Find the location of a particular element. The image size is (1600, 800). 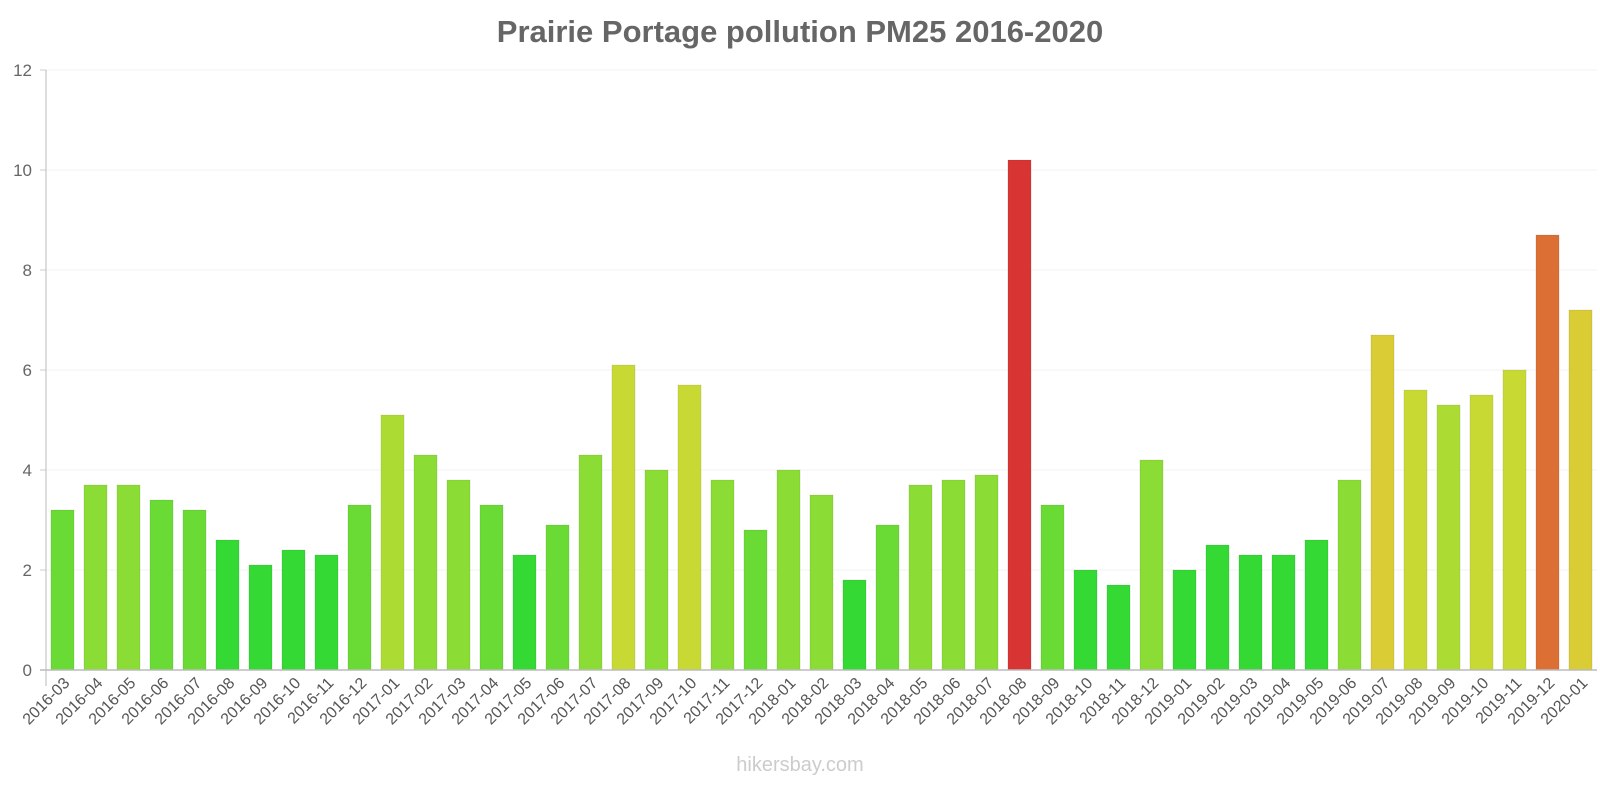

y-tick-label: 0 is located at coordinates (27, 670).